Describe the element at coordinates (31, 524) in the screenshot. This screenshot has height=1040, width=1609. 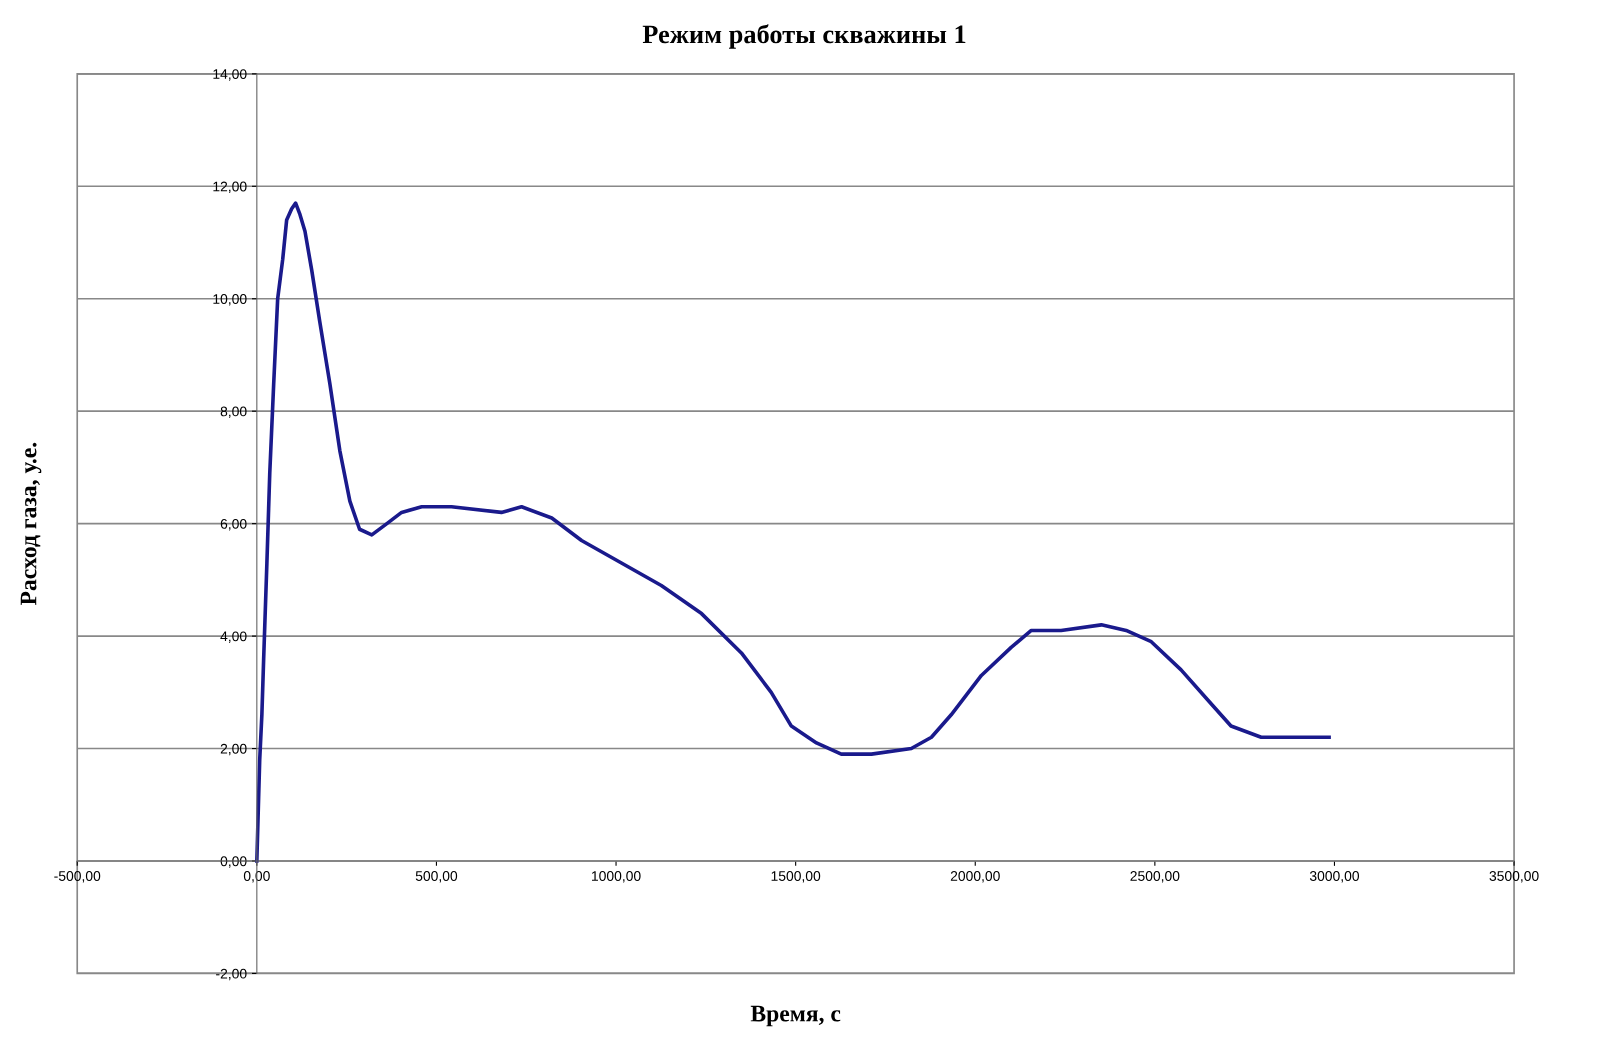
I see `y-axis-title: Расход газа, у.е.` at that location.